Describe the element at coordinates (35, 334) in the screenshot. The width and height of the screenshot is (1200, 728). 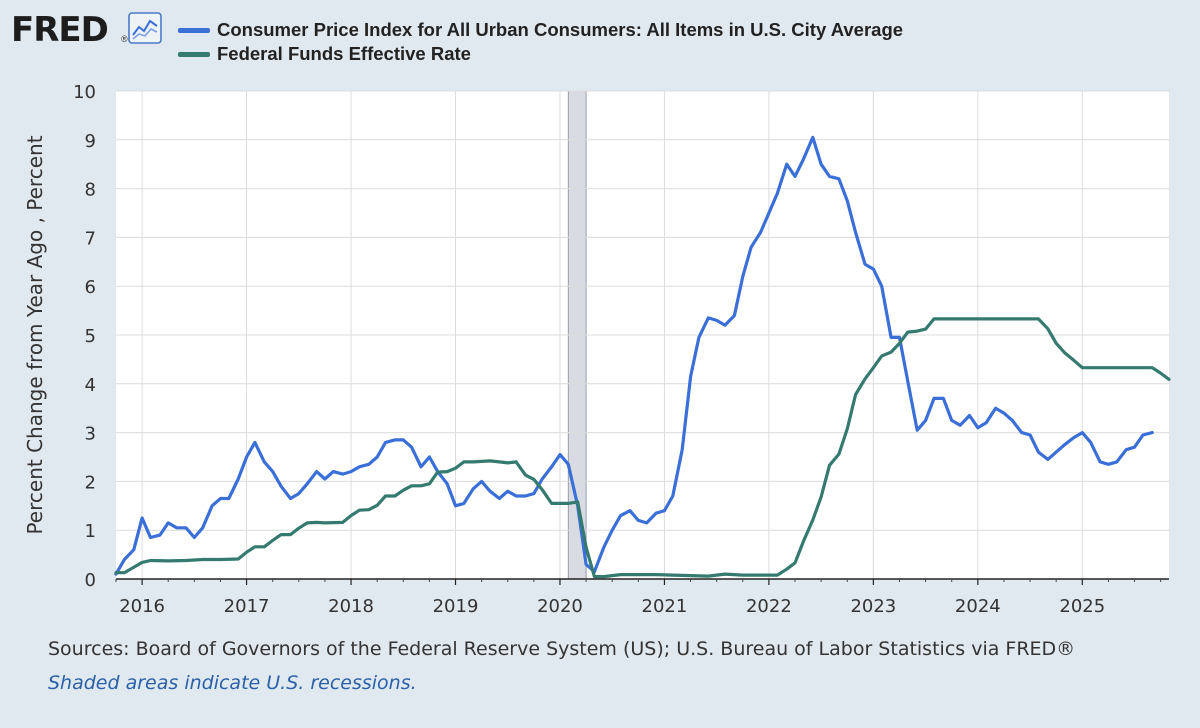
I see `y-axis-title: Percent Change from Year Ago , Percent` at that location.